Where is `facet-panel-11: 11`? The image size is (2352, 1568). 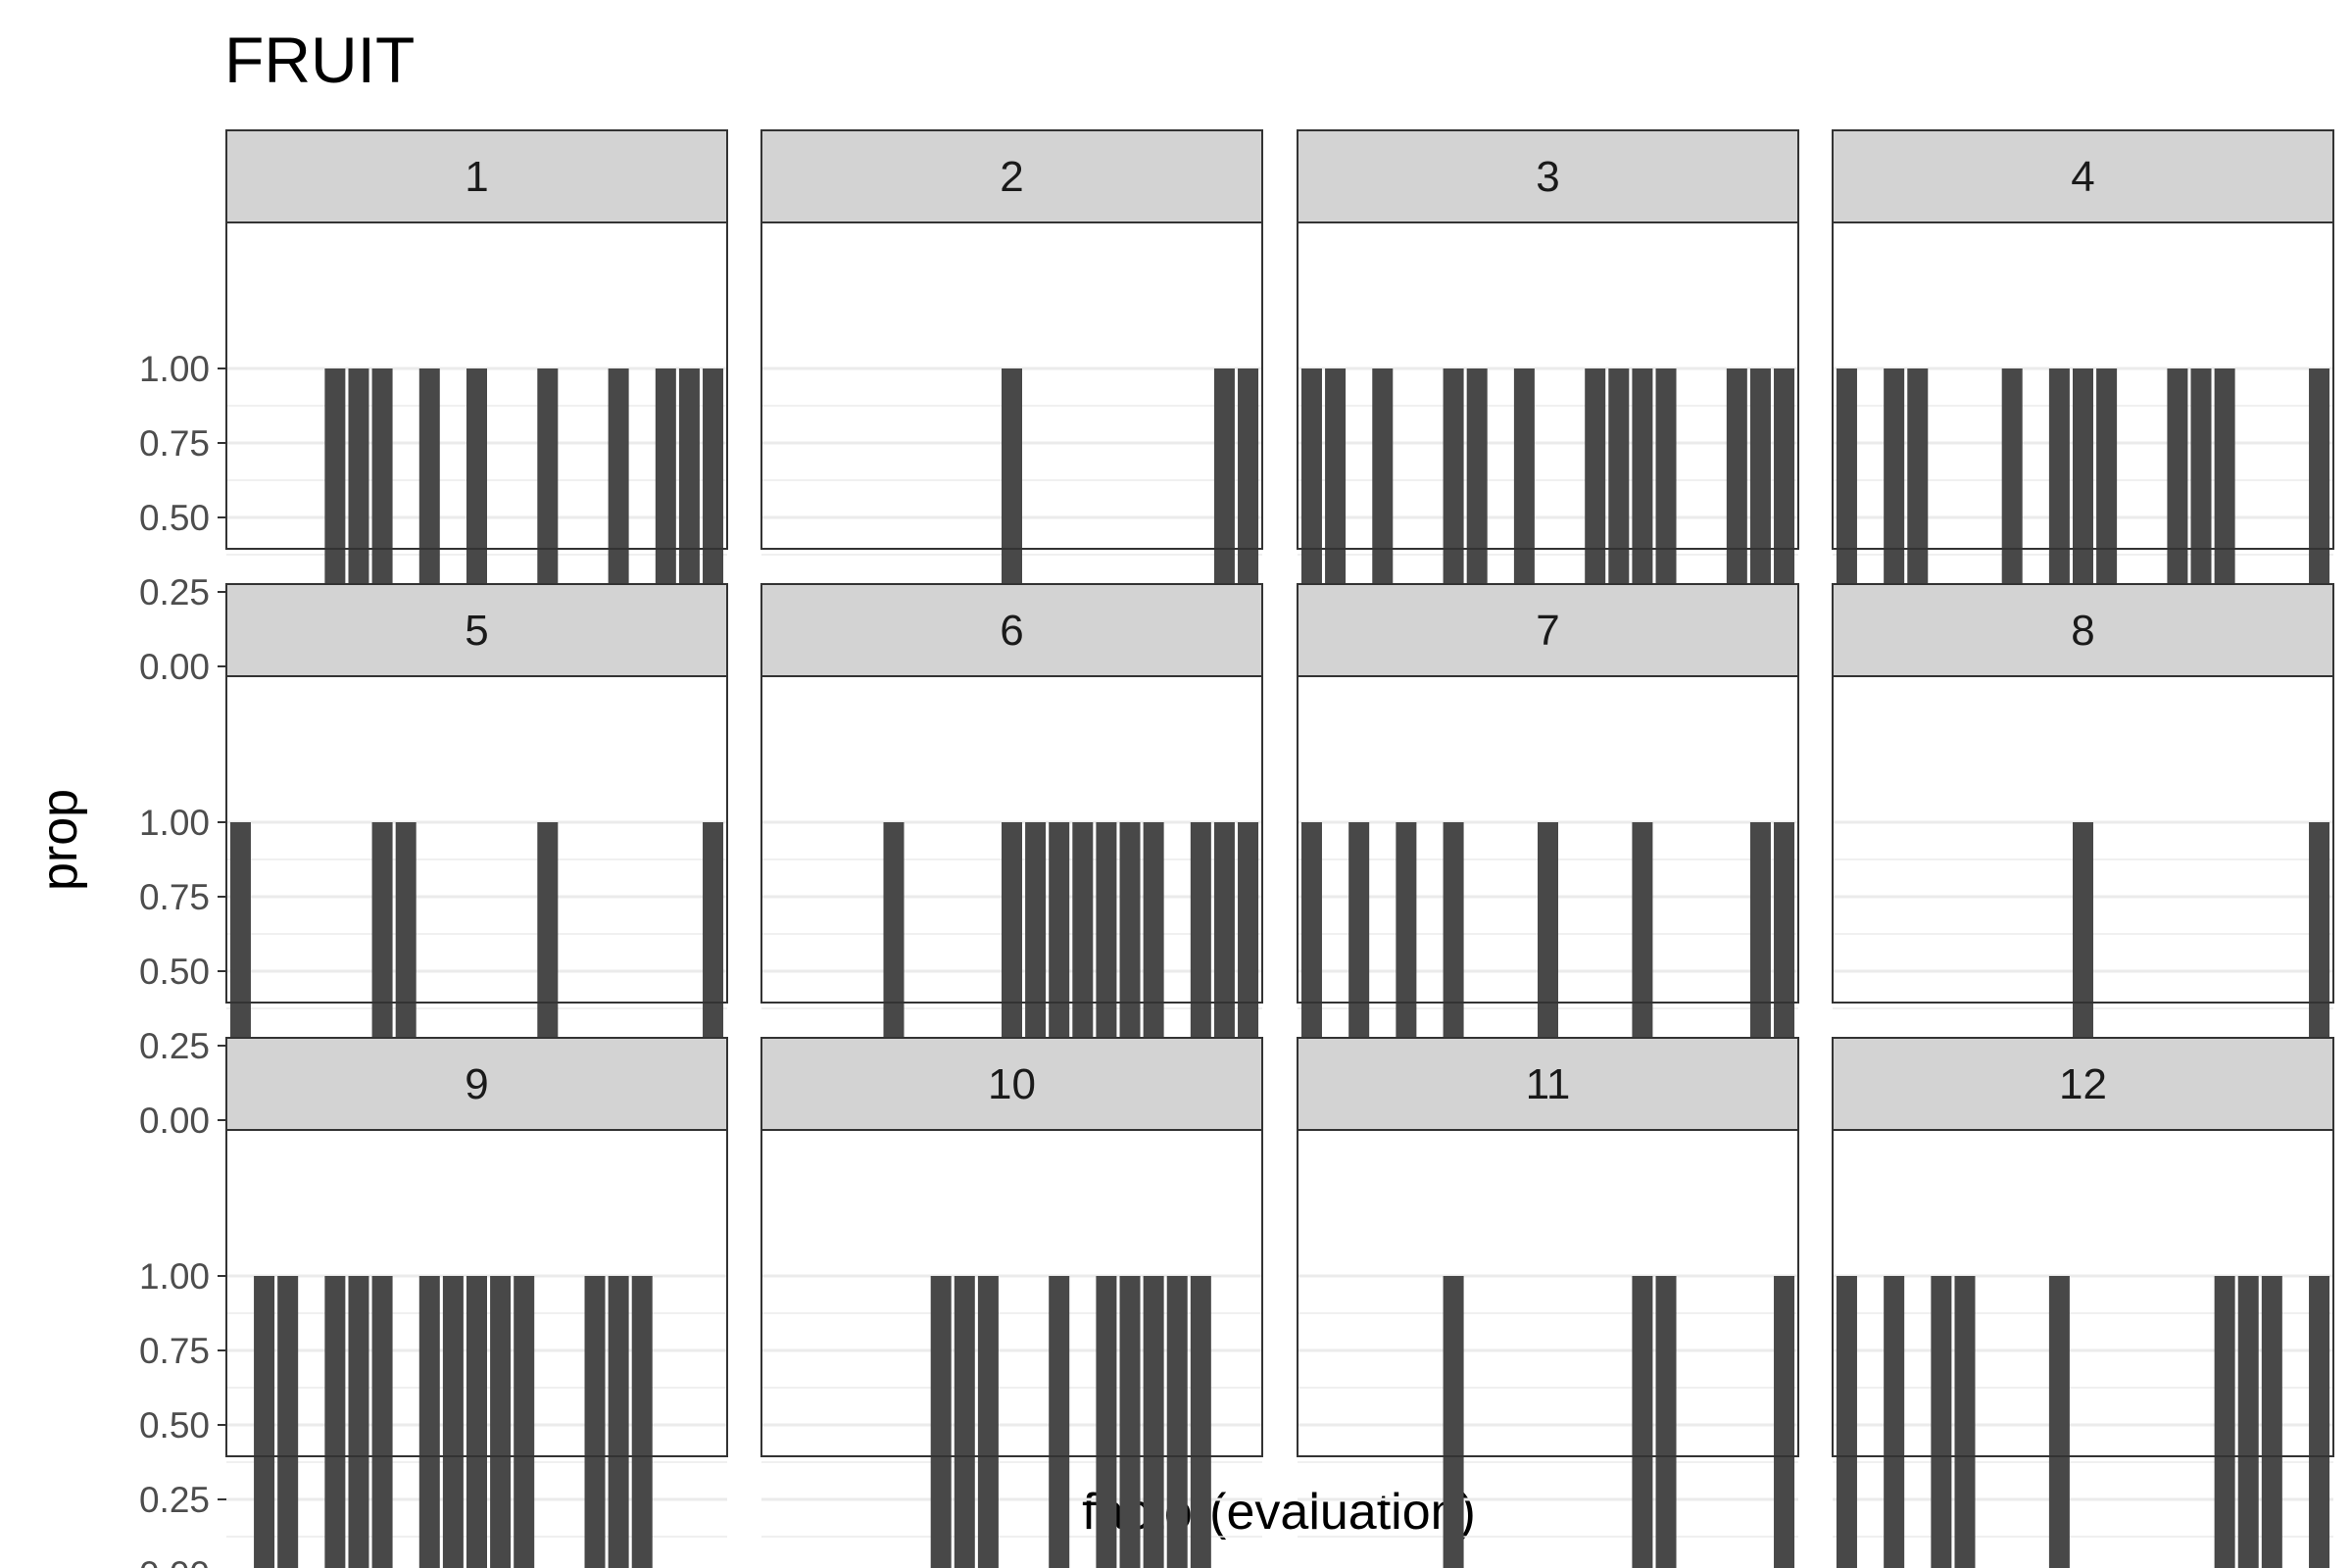 facet-panel-11: 11 is located at coordinates (1548, 1302).